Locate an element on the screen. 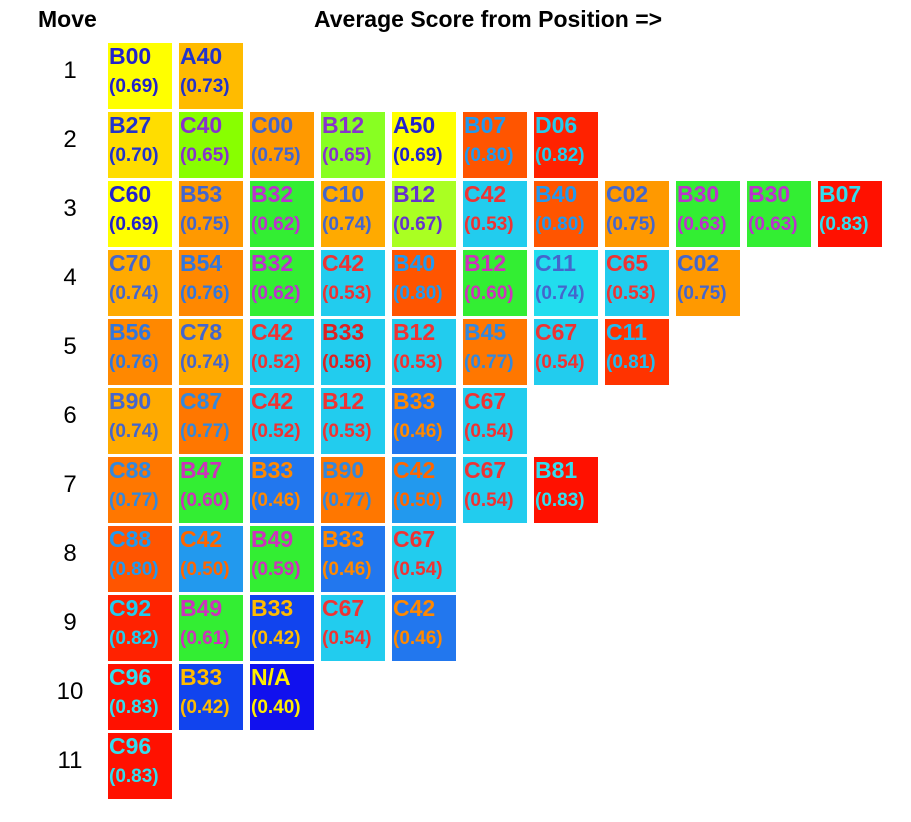 The width and height of the screenshot is (911, 822). average-score-label: (0.60) is located at coordinates (205, 500).